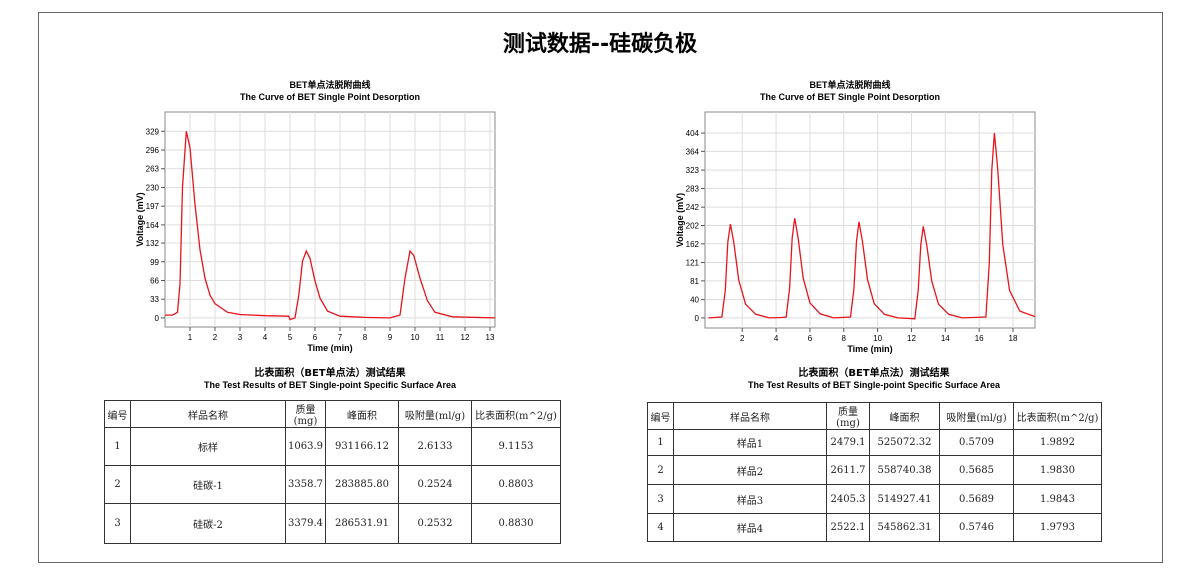 The width and height of the screenshot is (1200, 575). What do you see at coordinates (362, 523) in the screenshot?
I see `cell: 286531.91` at bounding box center [362, 523].